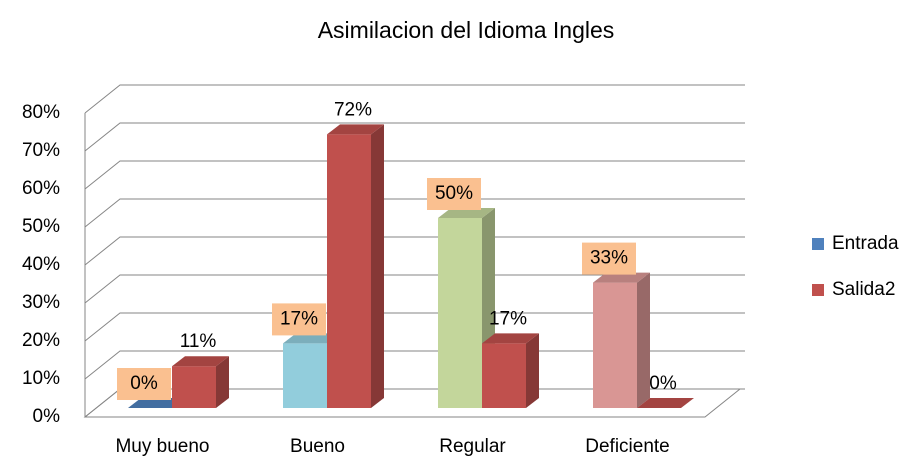 This screenshot has height=466, width=916. What do you see at coordinates (466, 30) in the screenshot?
I see `chart-title: Asimilacion del Idioma Ingles` at bounding box center [466, 30].